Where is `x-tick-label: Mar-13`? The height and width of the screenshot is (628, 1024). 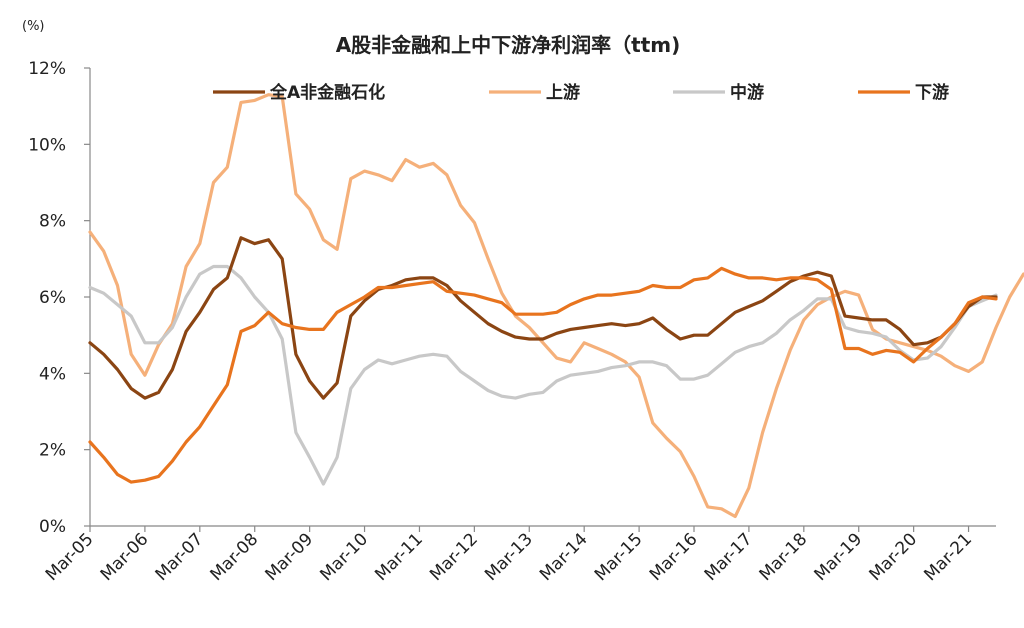 x-tick-label: Mar-13 is located at coordinates (509, 557).